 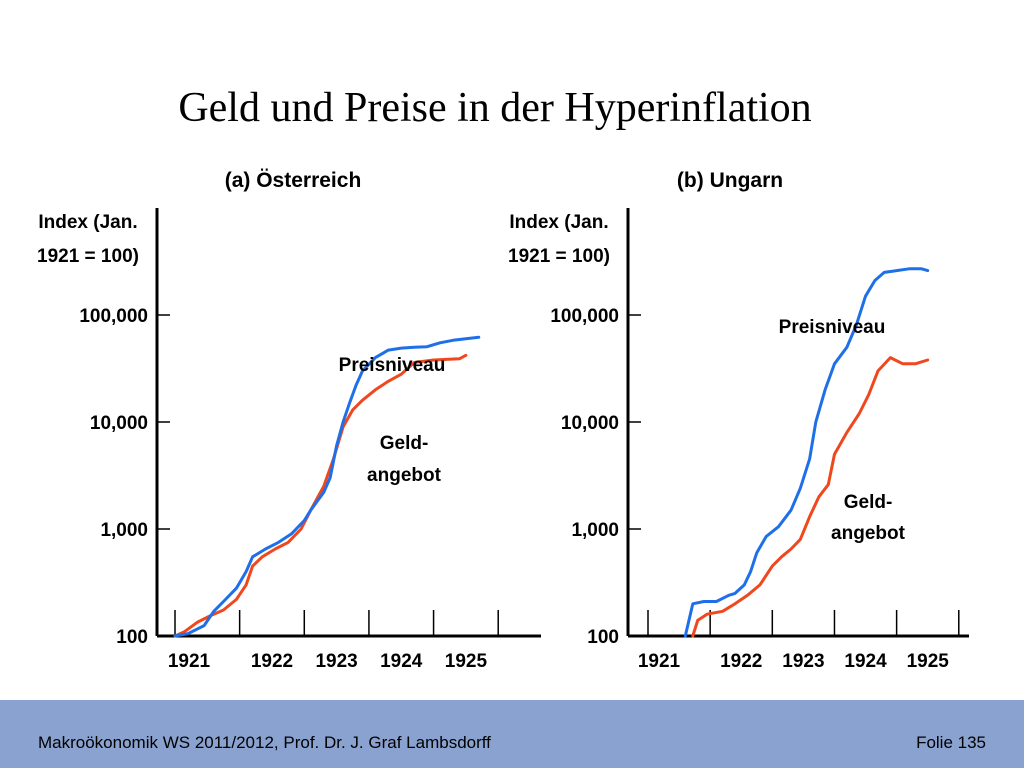 I want to click on chart-title: (b) Ungarn, so click(x=730, y=180).